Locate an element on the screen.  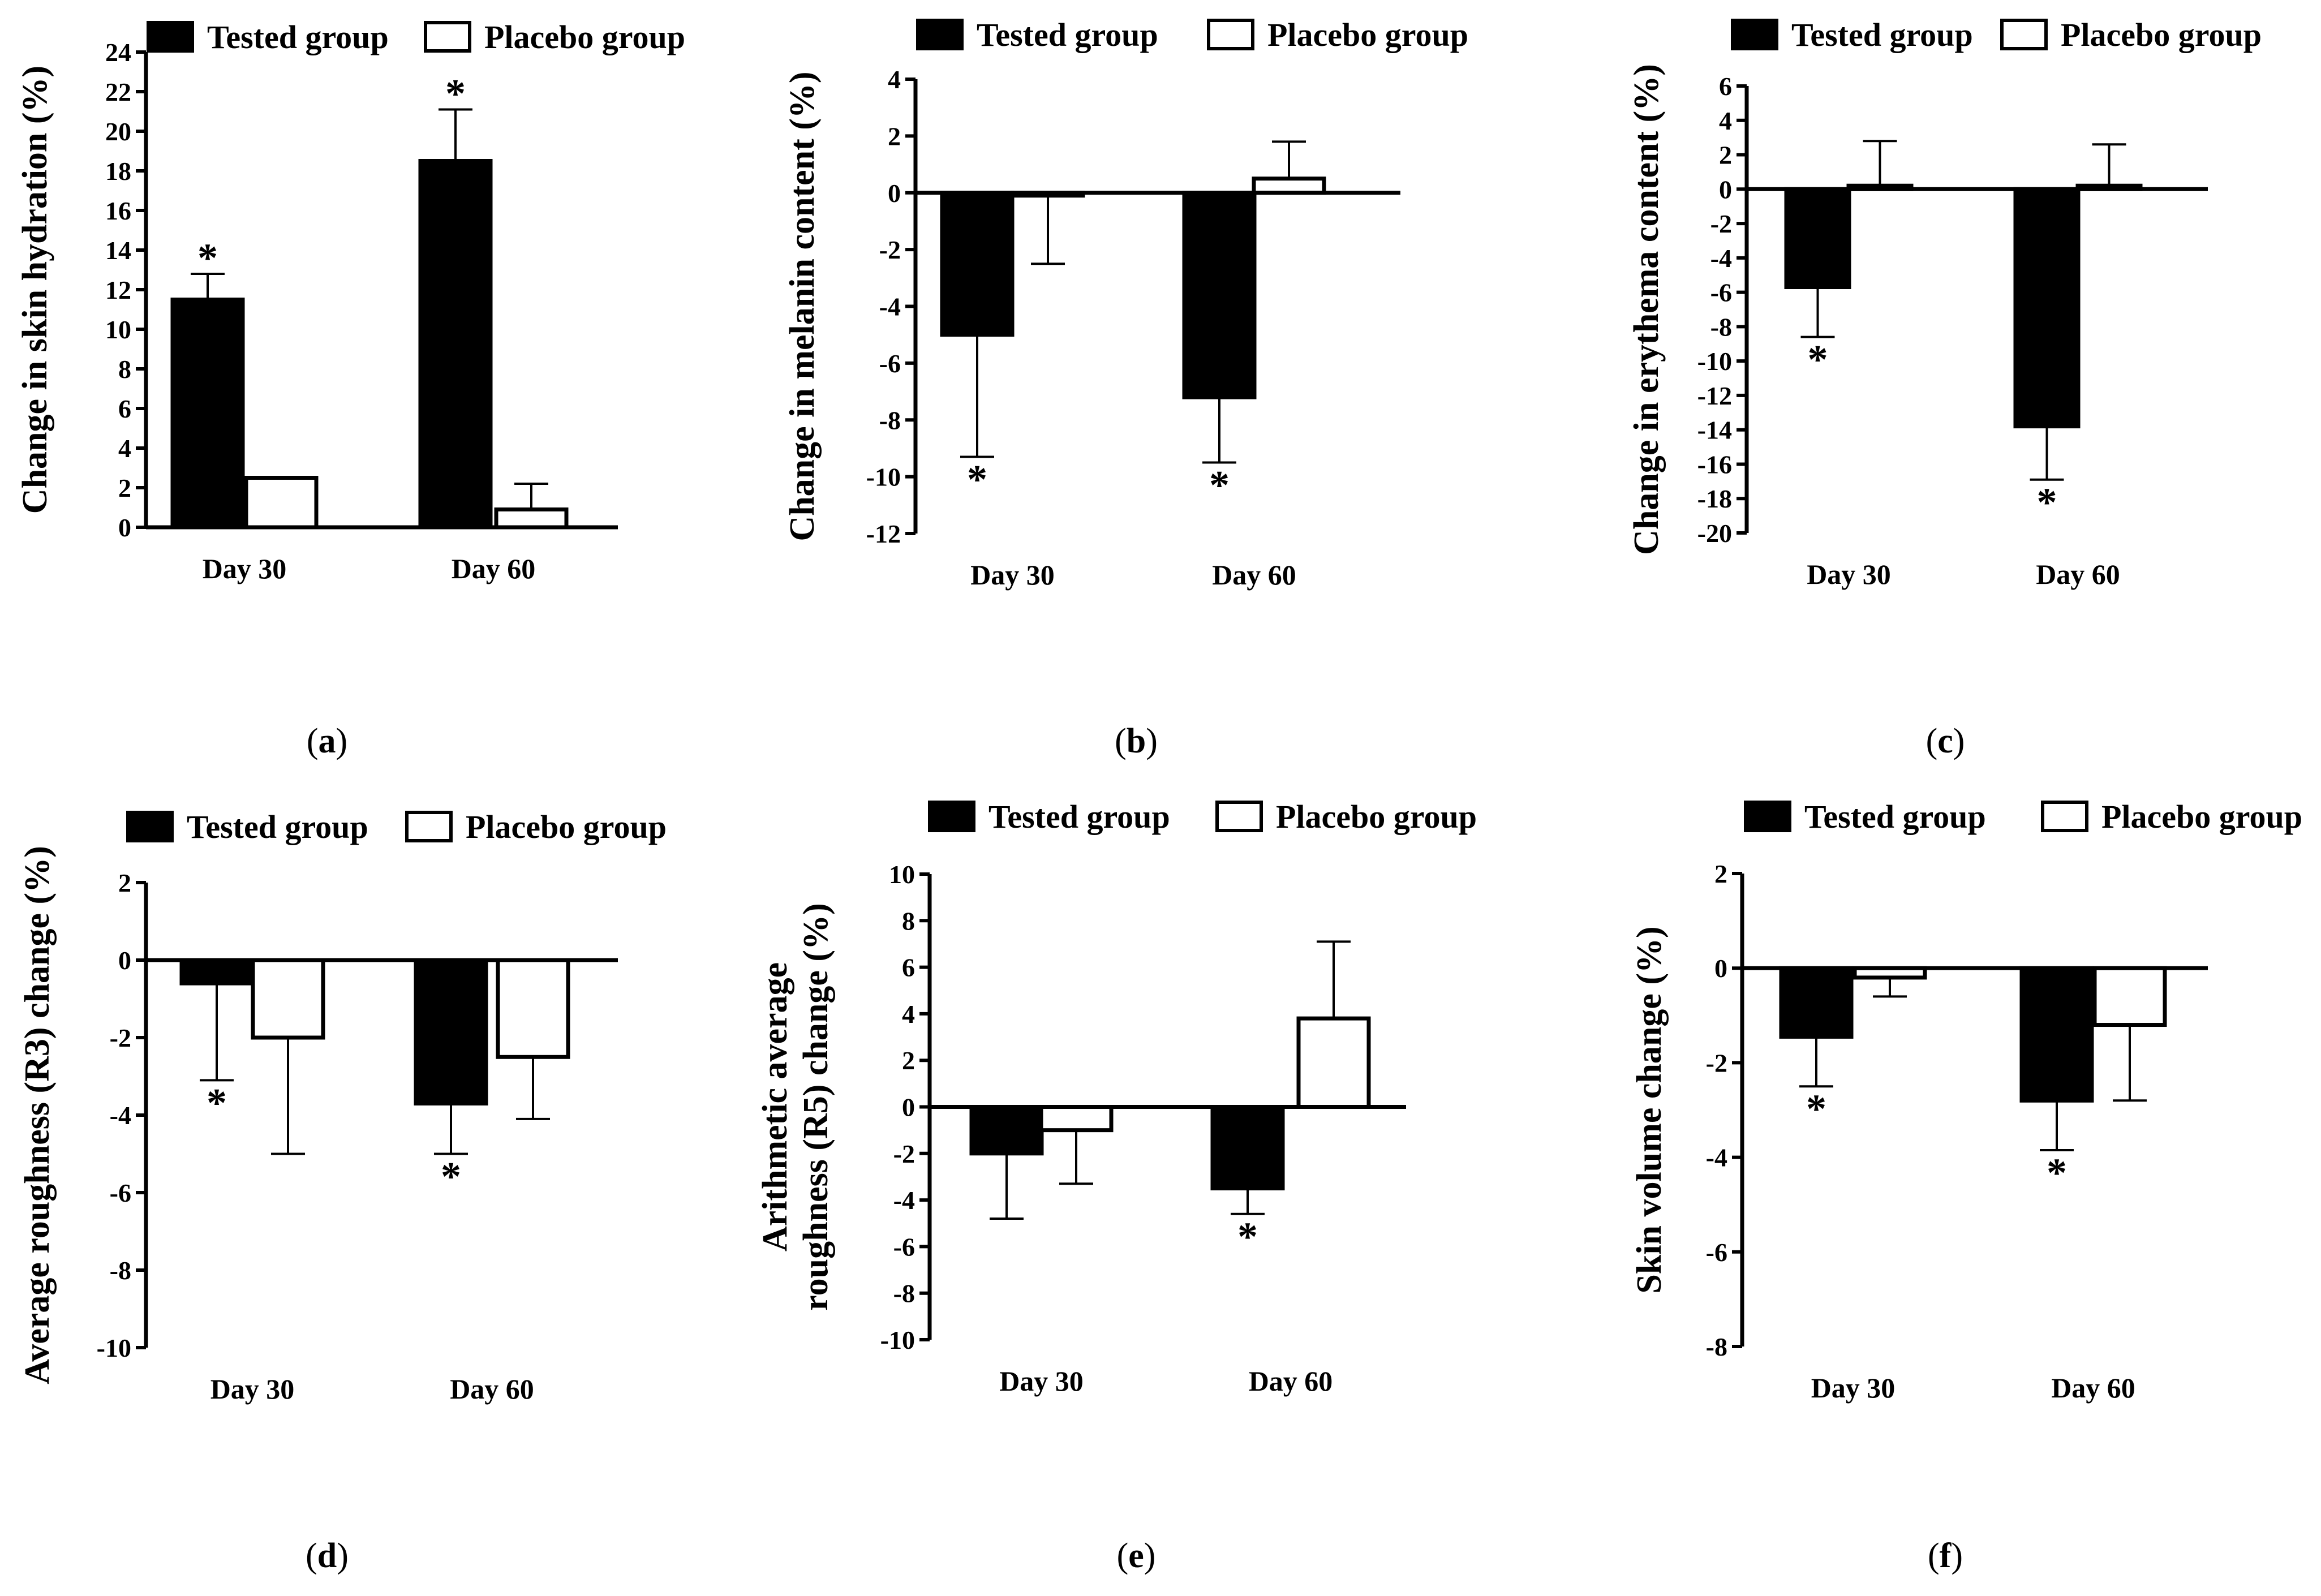
y-axis-label-line: Arithmetic average is located at coordinates (775, 1106).